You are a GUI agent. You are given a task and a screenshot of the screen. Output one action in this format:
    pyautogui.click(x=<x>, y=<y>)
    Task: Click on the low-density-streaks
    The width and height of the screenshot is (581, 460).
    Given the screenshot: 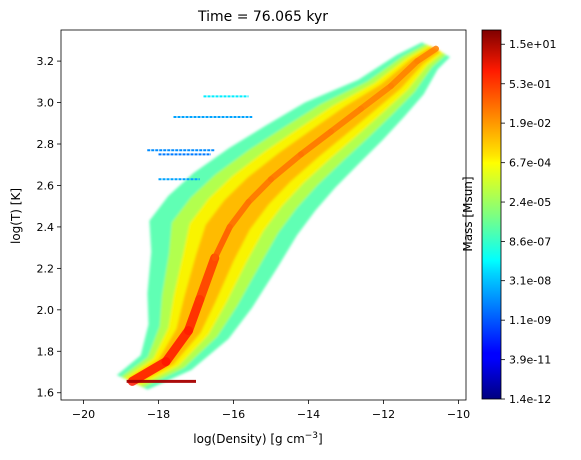 What is the action you would take?
    pyautogui.click(x=200, y=138)
    